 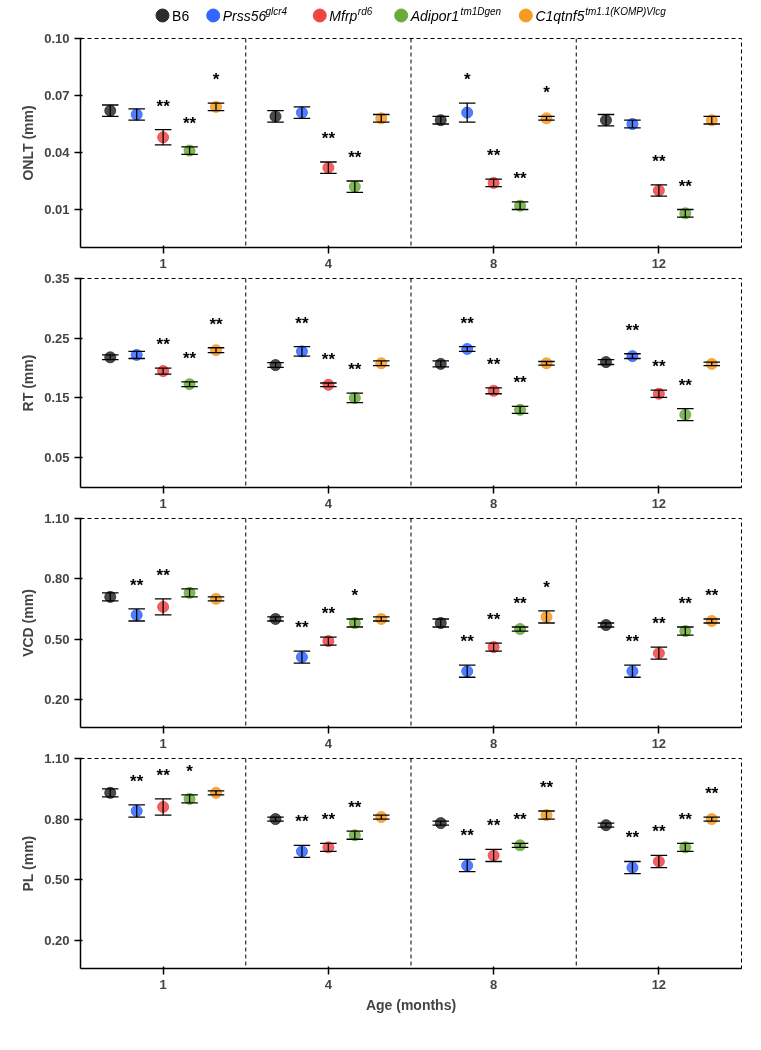 What do you see at coordinates (57, 278) in the screenshot?
I see `y-tick-label: 0.35` at bounding box center [57, 278].